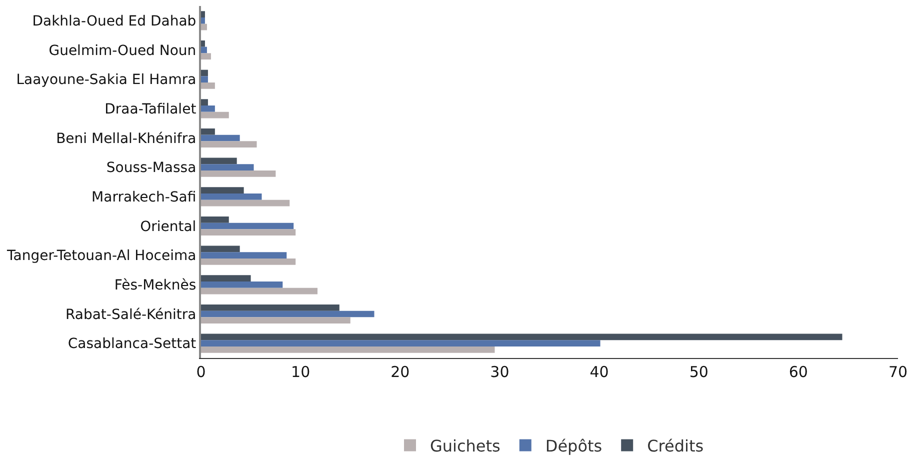  What do you see at coordinates (898, 372) in the screenshot?
I see `x-tick-label: 70` at bounding box center [898, 372].